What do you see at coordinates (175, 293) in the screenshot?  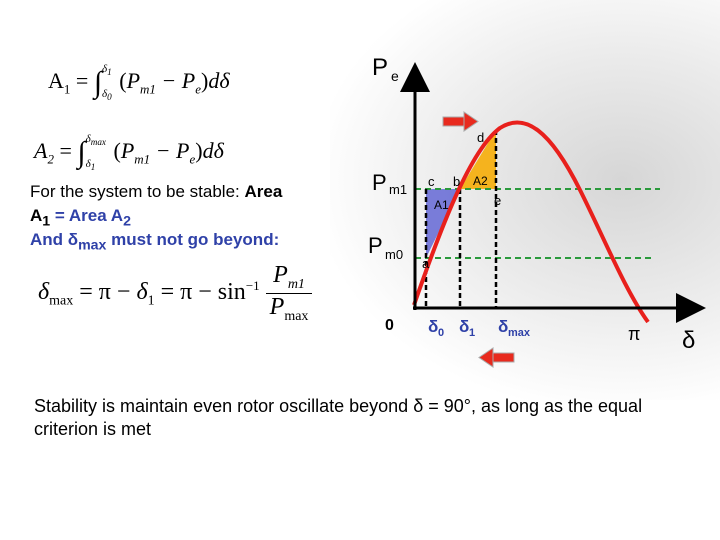 I see `equation-delta-max: δmax = π − δ1 = π − sin−1 Pm1 Pmax` at bounding box center [175, 293].